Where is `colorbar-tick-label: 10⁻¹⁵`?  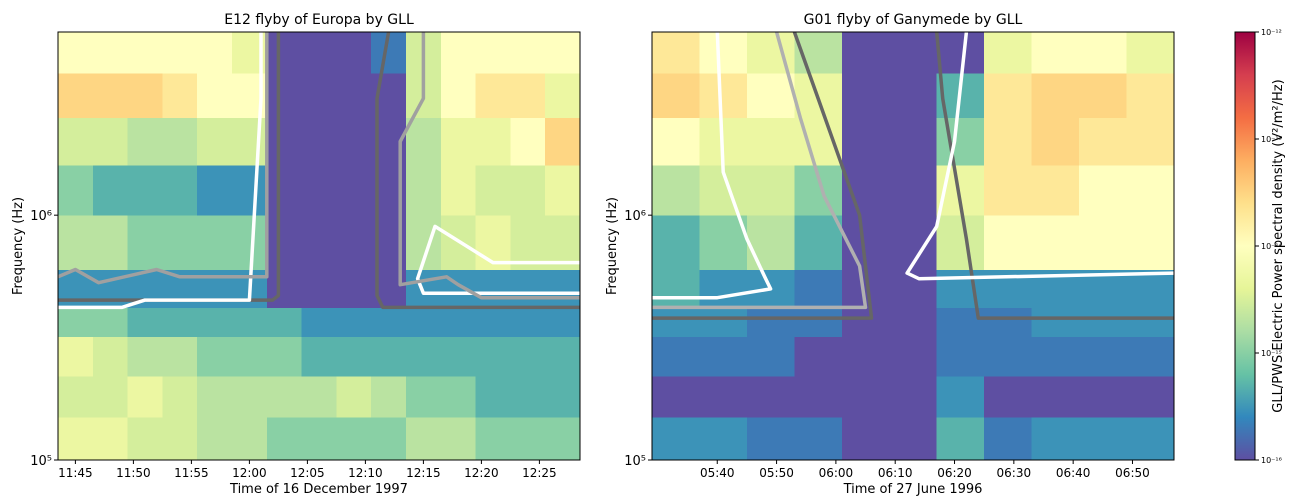 colorbar-tick-label: 10⁻¹⁵ is located at coordinates (1271, 353).